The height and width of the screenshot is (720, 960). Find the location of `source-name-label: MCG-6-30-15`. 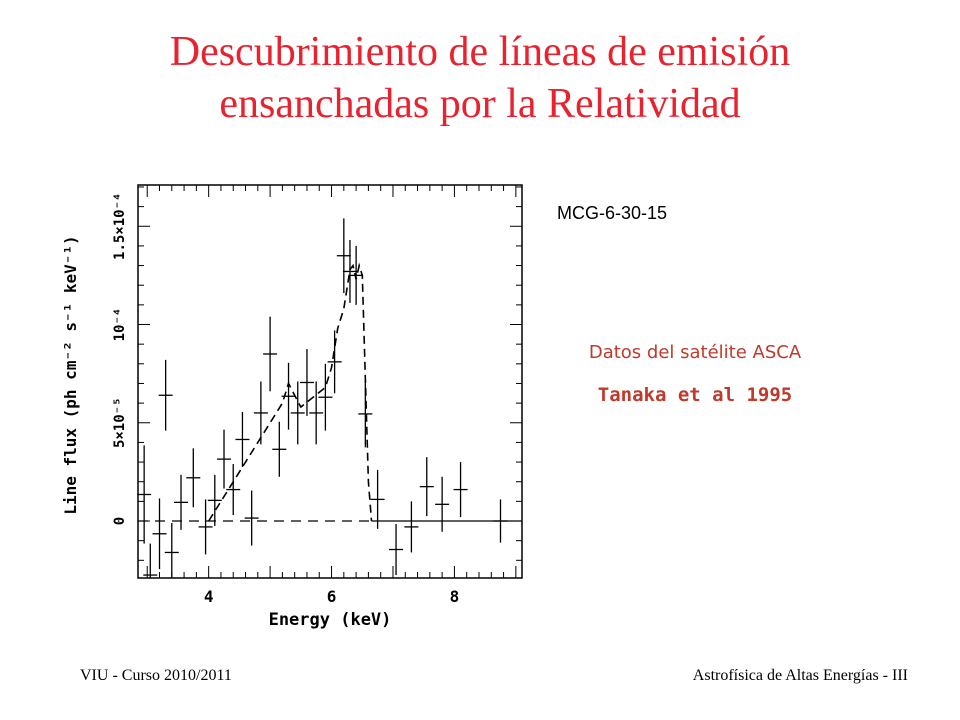

source-name-label: MCG-6-30-15 is located at coordinates (612, 213).